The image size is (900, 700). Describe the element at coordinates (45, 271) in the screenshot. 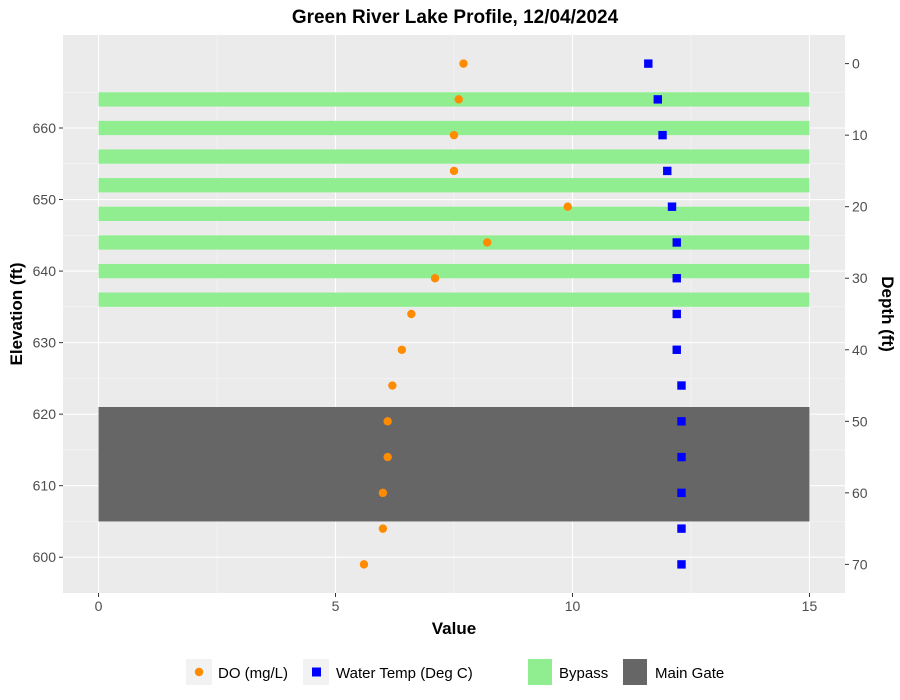

I see `y-tick-label: 640` at that location.